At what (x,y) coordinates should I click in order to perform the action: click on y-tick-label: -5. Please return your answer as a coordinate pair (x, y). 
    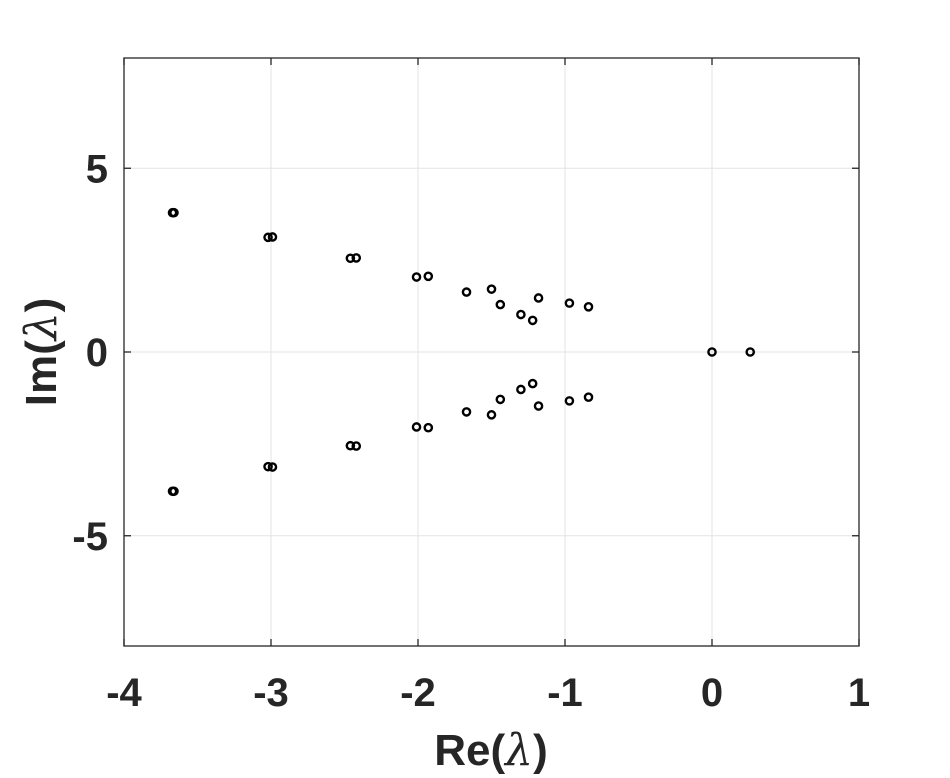
    Looking at the image, I should click on (90, 537).